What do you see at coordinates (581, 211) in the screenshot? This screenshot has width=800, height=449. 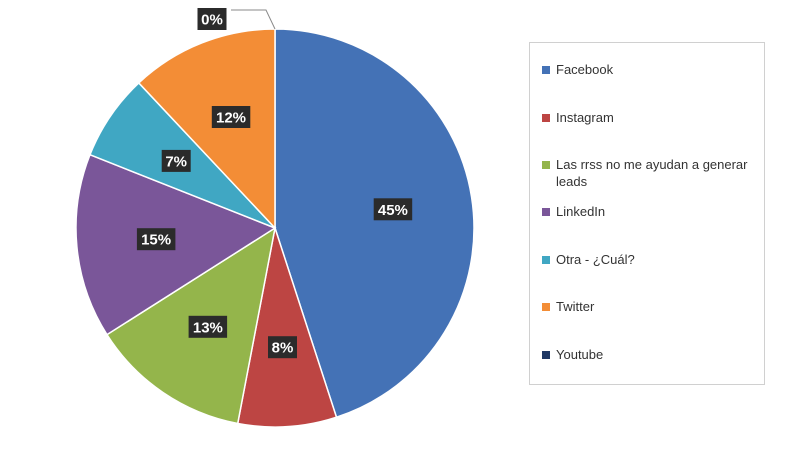 I see `legend-label: LinkedIn` at bounding box center [581, 211].